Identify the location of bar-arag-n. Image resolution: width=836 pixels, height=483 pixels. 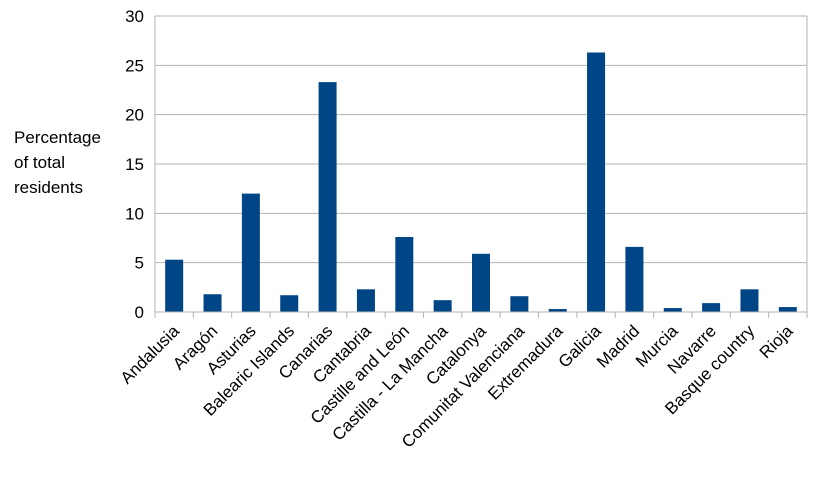
(212, 303).